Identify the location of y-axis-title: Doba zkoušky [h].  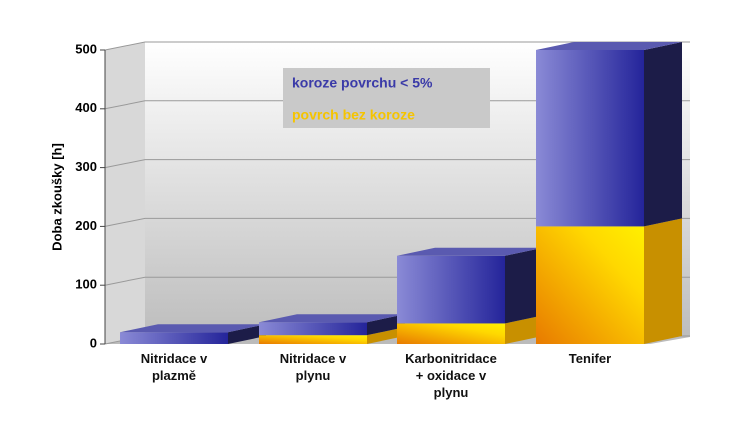
(56, 197).